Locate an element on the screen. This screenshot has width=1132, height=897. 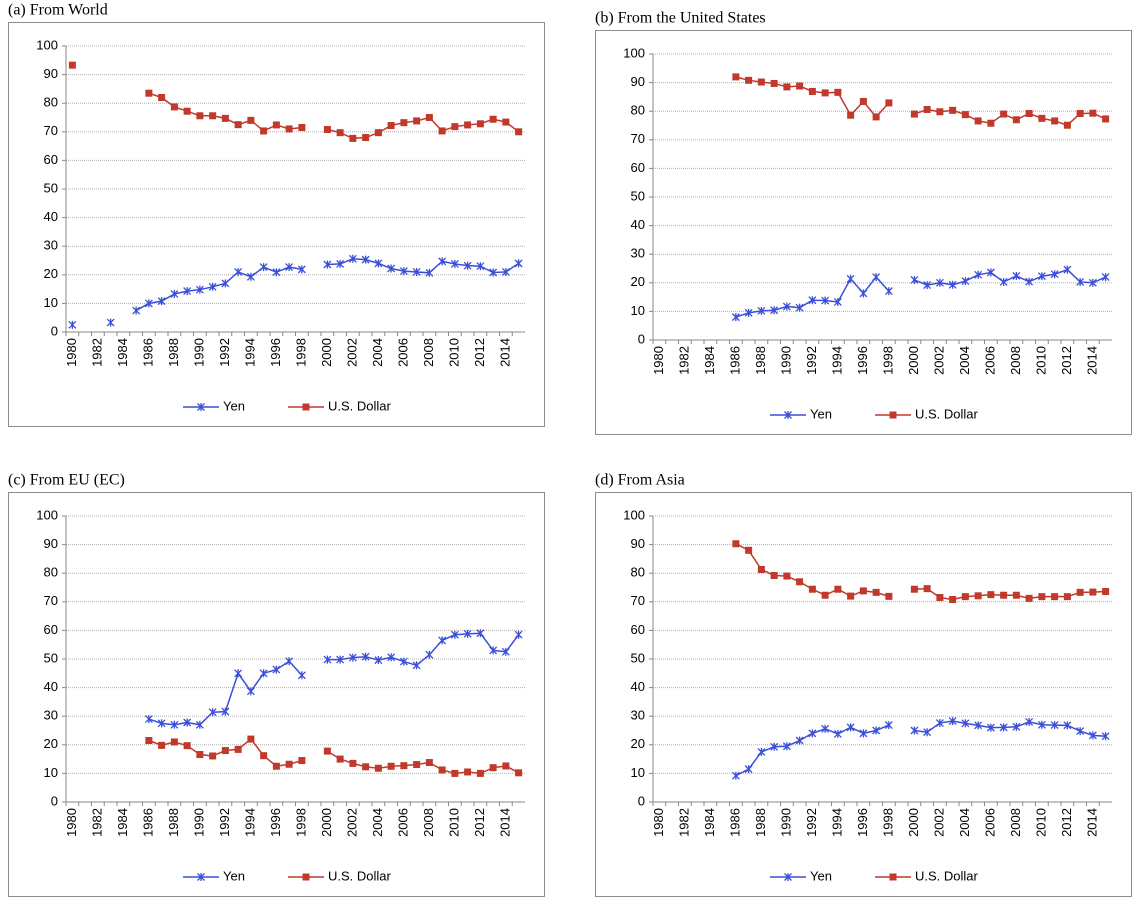
y-tick-label: 90 is located at coordinates (638, 543).